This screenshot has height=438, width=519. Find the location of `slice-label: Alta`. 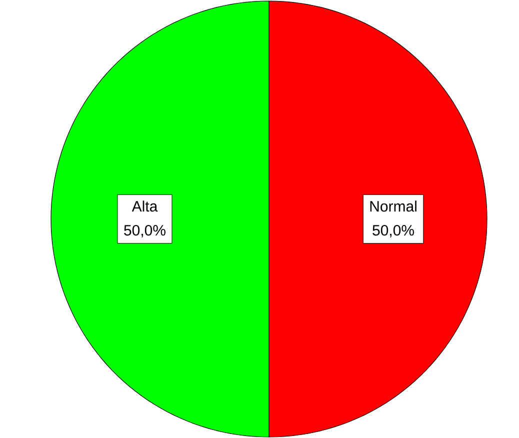

slice-label: Alta is located at coordinates (145, 206).